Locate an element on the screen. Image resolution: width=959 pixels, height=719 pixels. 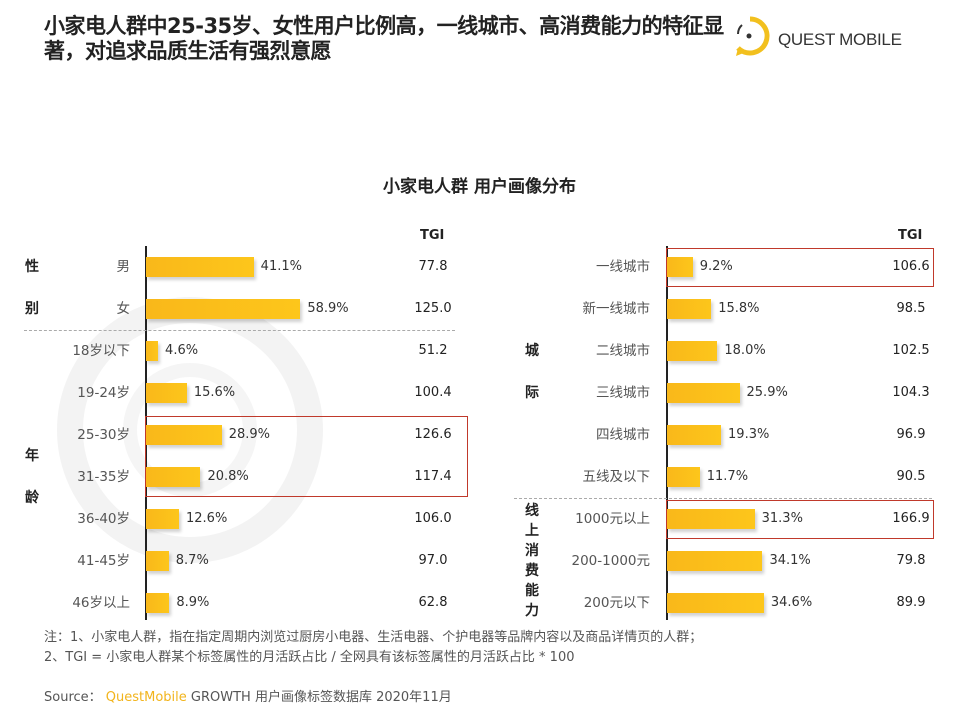
tgi-value: 79.8 is located at coordinates (911, 560).